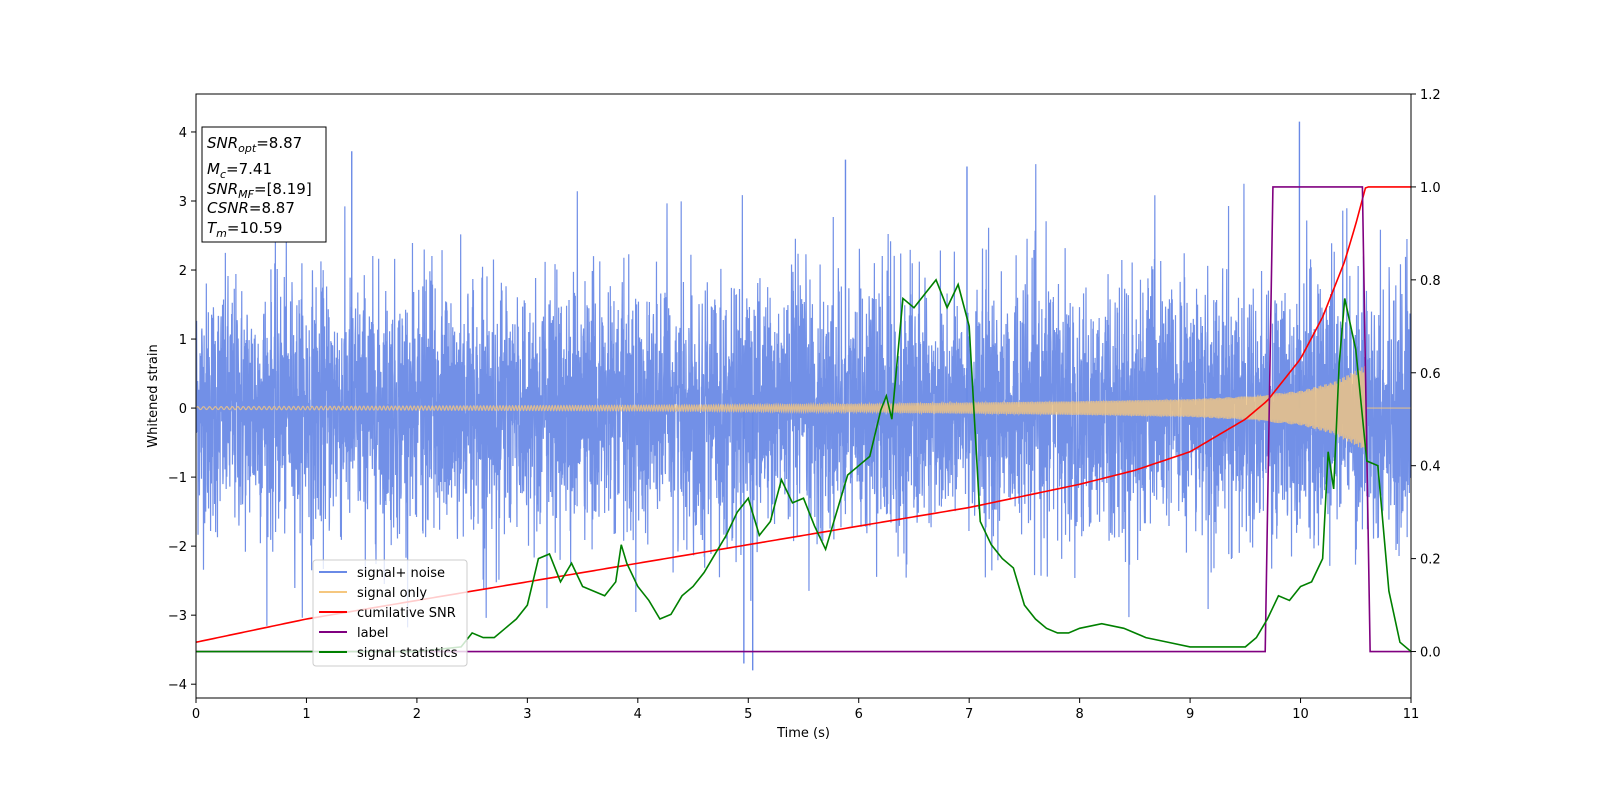 The width and height of the screenshot is (1600, 800). I want to click on info-snr-opt: SNRopt=8.87, so click(254, 144).